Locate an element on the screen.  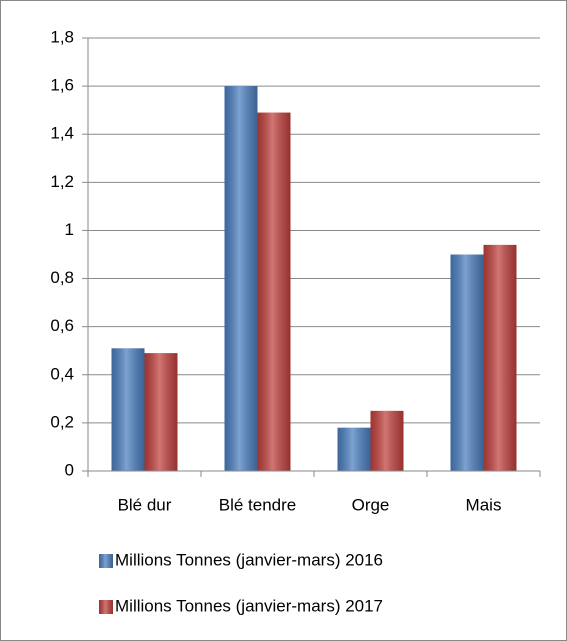
y-tick-label: 1,8 is located at coordinates (62, 36).